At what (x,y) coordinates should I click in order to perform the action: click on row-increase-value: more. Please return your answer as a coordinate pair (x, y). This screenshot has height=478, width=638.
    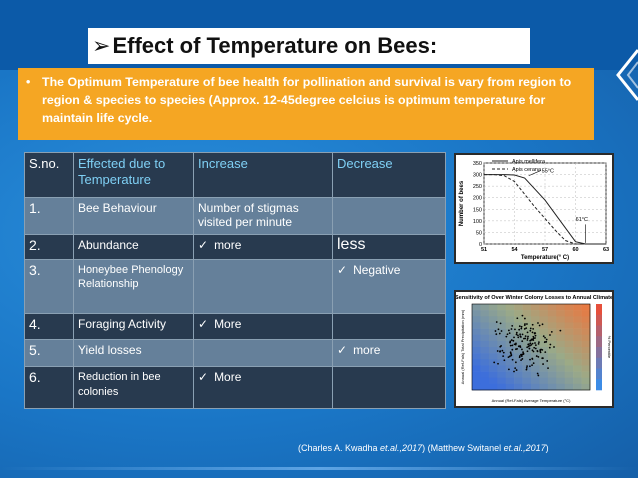
    Looking at the image, I should click on (228, 245).